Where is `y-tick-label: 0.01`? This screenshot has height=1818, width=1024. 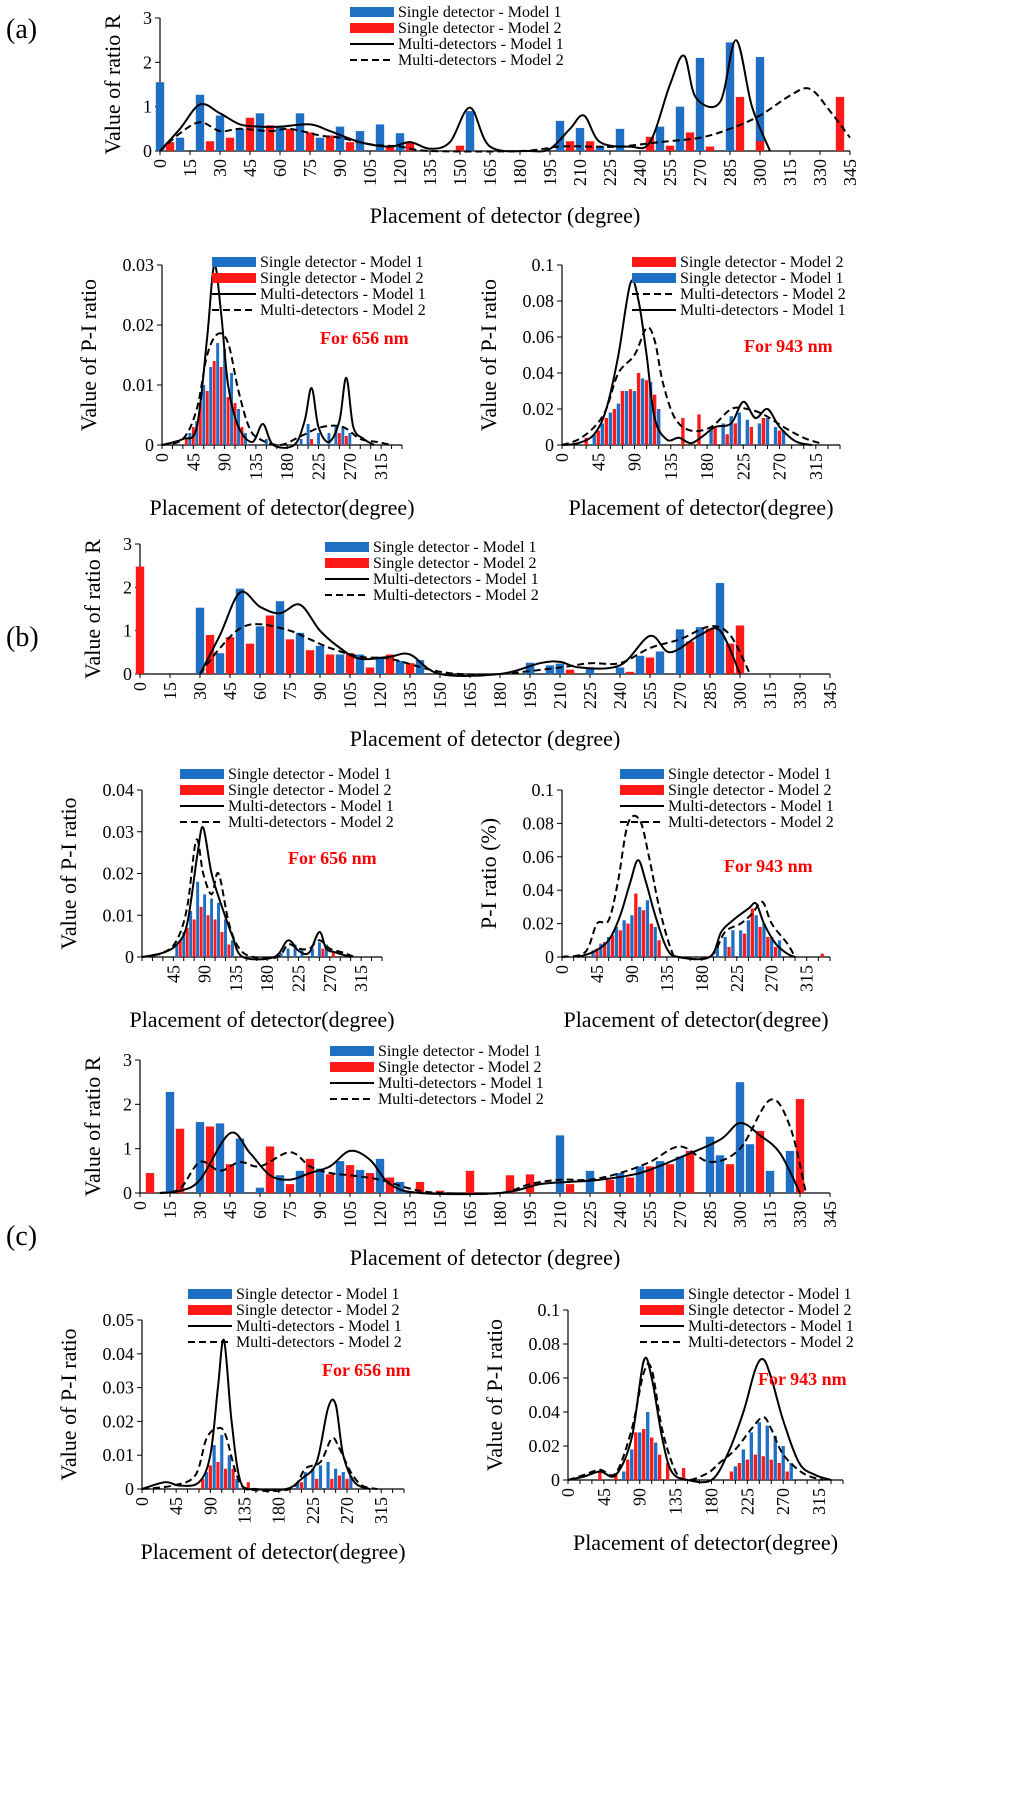 y-tick-label: 0.01 is located at coordinates (119, 915).